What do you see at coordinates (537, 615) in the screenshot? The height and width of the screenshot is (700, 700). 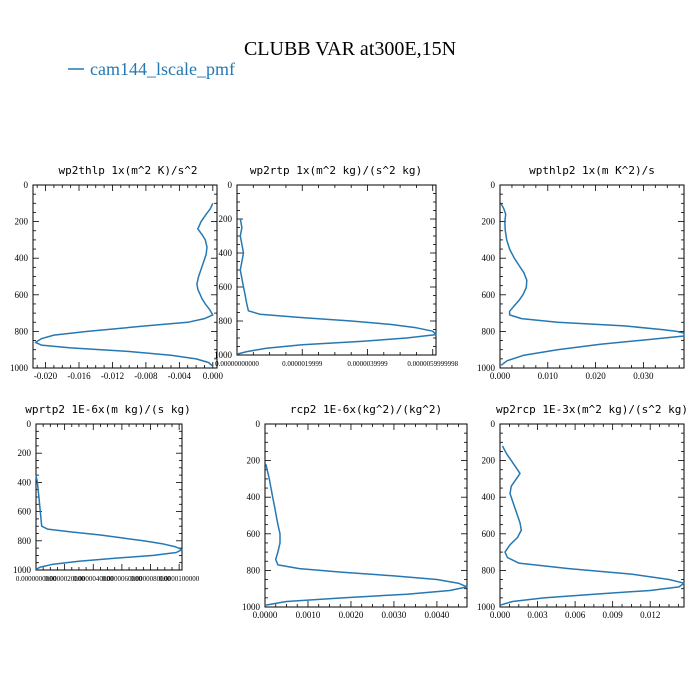 I see `x-tick-label: 0.003` at bounding box center [537, 615].